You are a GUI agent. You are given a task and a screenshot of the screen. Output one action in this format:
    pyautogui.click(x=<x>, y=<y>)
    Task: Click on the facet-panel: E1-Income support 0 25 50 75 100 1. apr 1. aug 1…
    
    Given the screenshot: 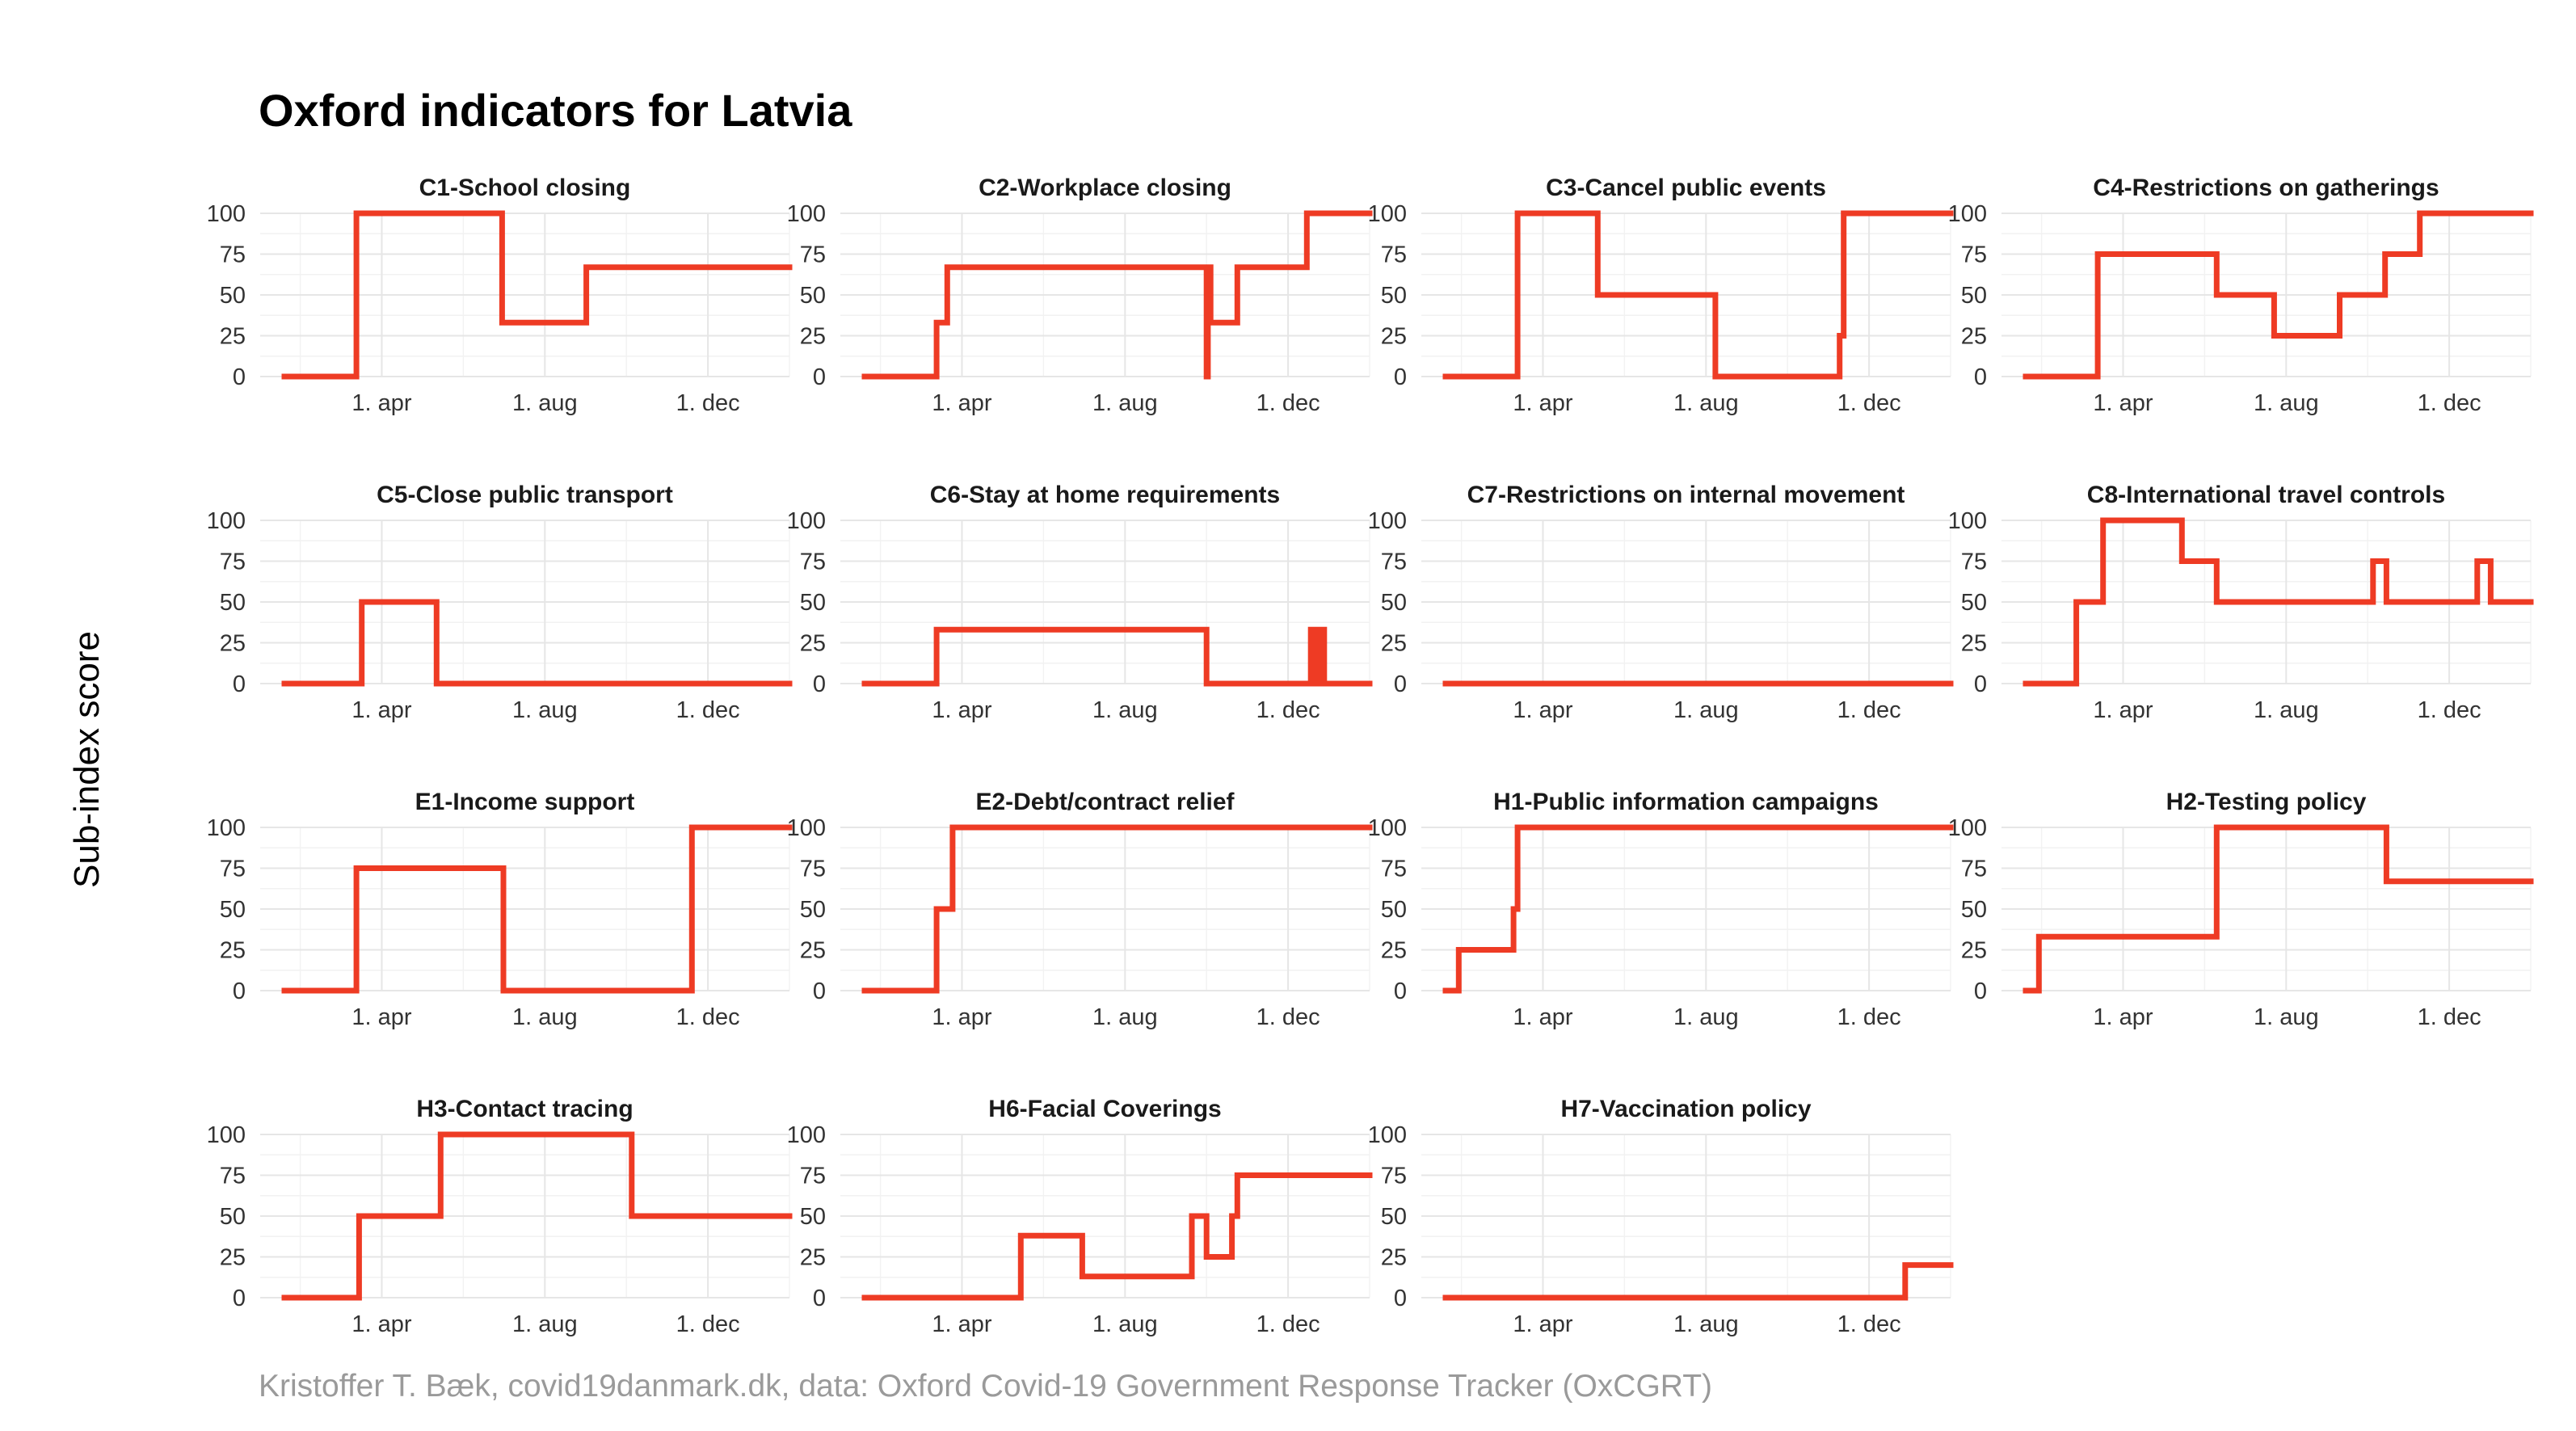 What is the action you would take?
    pyautogui.click(x=500, y=909)
    